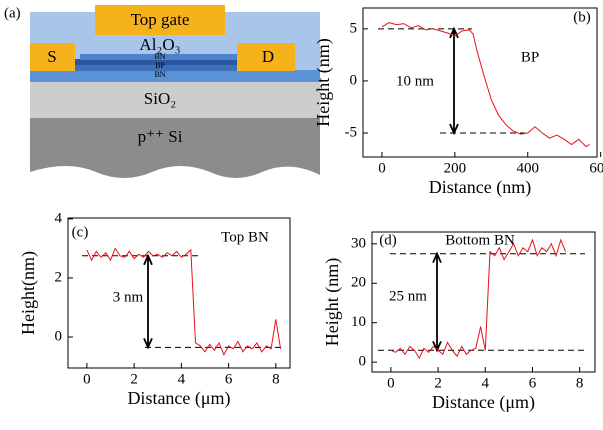 This screenshot has height=430, width=603. What do you see at coordinates (128, 297) in the screenshot?
I see `step-label: 3 nm` at bounding box center [128, 297].